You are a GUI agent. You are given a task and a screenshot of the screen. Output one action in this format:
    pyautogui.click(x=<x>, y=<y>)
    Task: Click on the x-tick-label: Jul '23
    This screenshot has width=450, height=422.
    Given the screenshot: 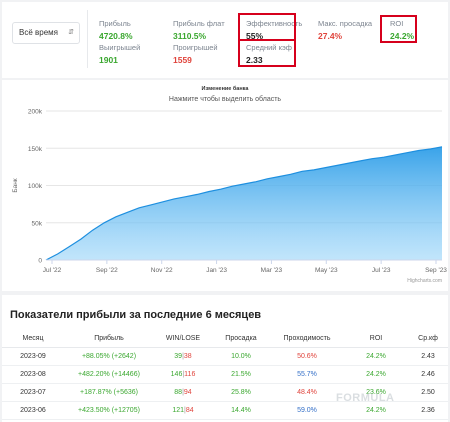 What is the action you would take?
    pyautogui.click(x=381, y=270)
    